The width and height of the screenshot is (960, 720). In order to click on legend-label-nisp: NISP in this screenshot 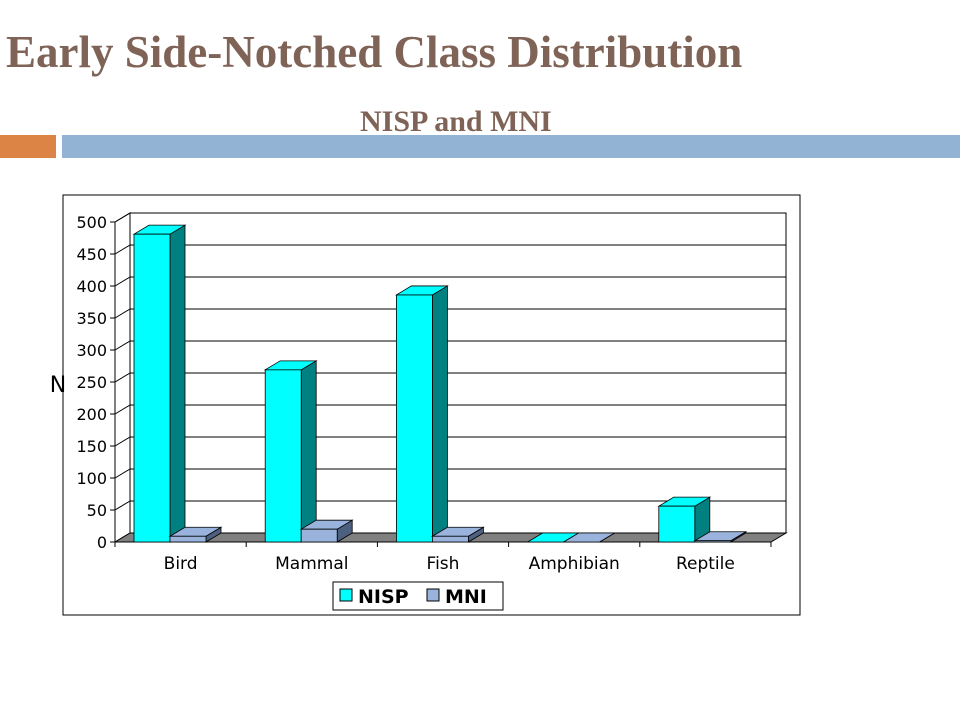, I will do `click(383, 597)`.